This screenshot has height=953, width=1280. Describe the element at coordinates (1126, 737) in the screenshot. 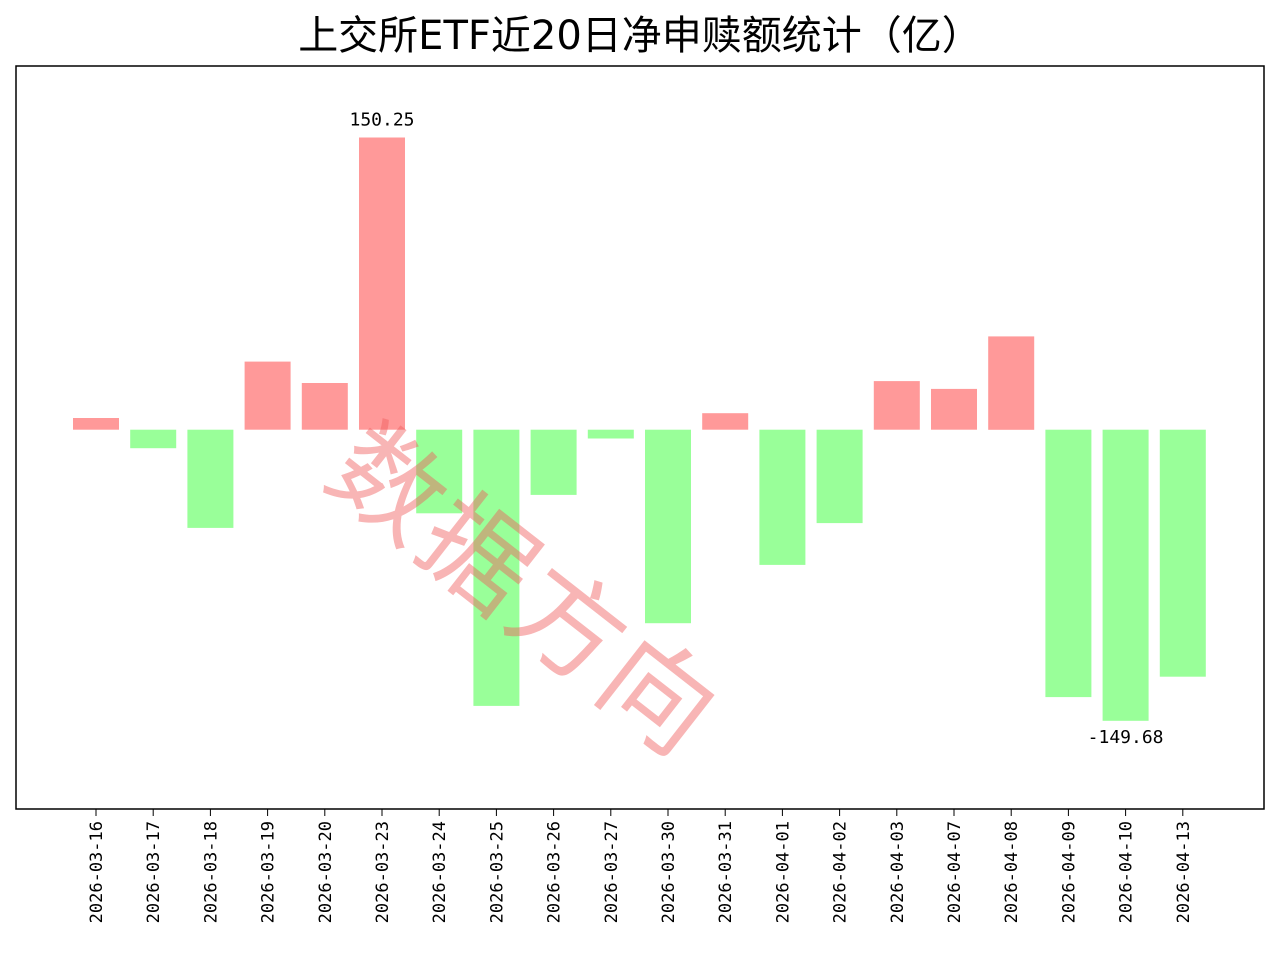

I see `data-label-2026-04-10: -149.68` at that location.